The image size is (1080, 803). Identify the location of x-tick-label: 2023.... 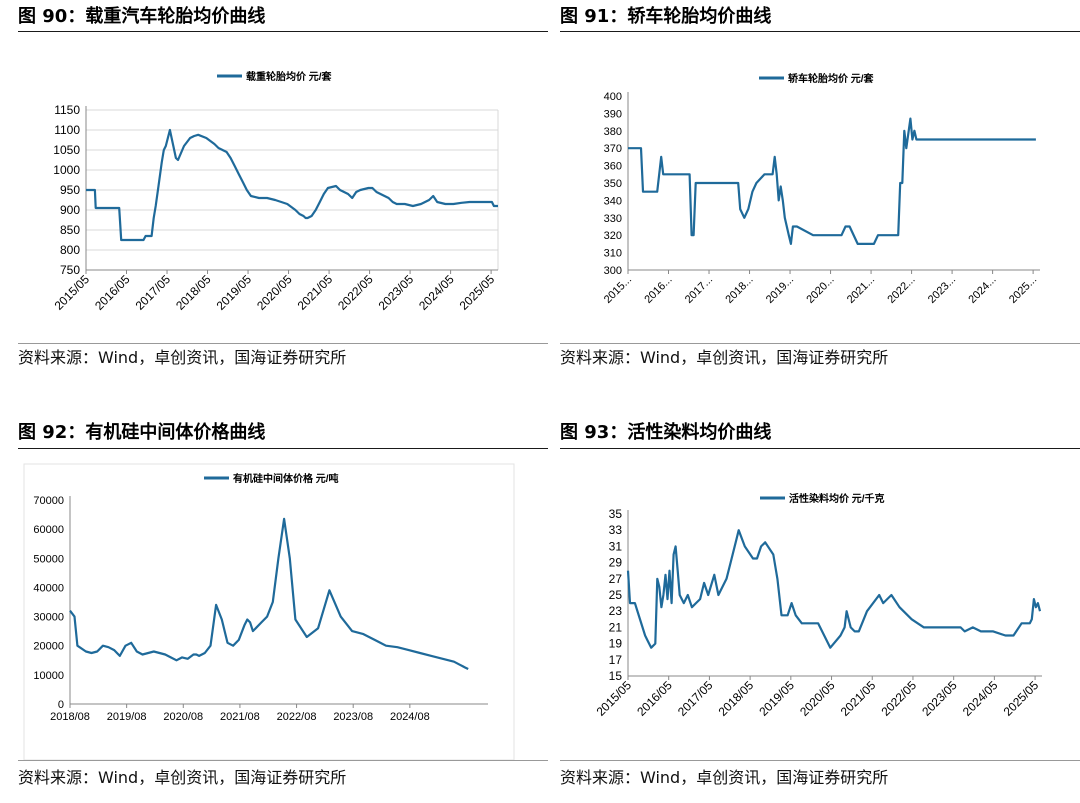
(942, 290).